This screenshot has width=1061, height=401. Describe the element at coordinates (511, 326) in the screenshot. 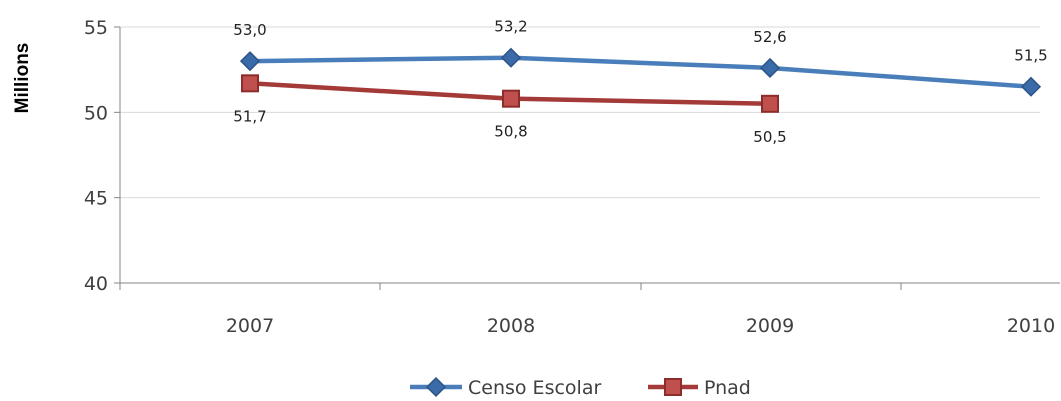

I see `x-tick-label: 2008` at that location.